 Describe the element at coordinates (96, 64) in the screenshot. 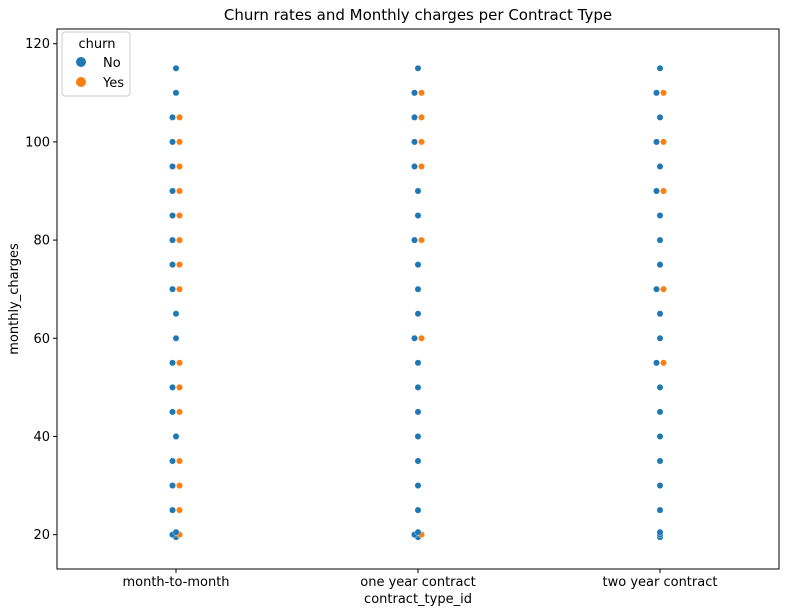

I see `legend: churn No Yes` at that location.